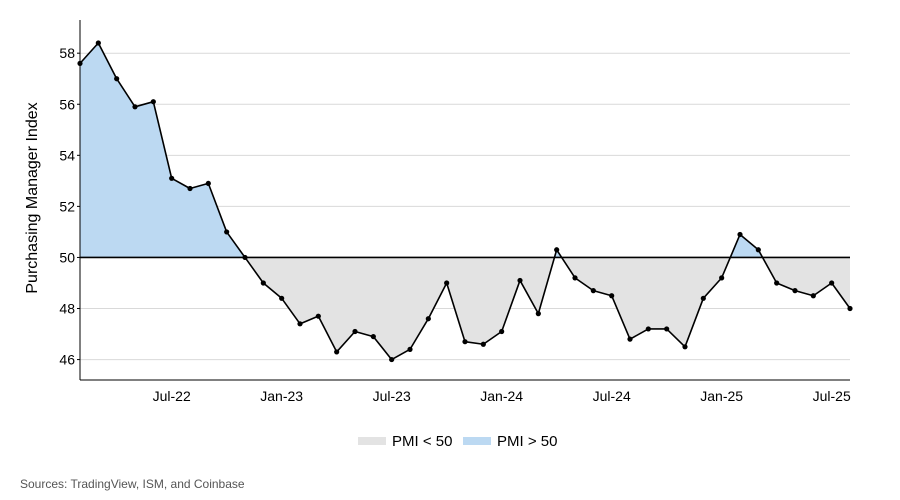 The width and height of the screenshot is (900, 500). I want to click on legend-label: PMI < 50, so click(422, 441).